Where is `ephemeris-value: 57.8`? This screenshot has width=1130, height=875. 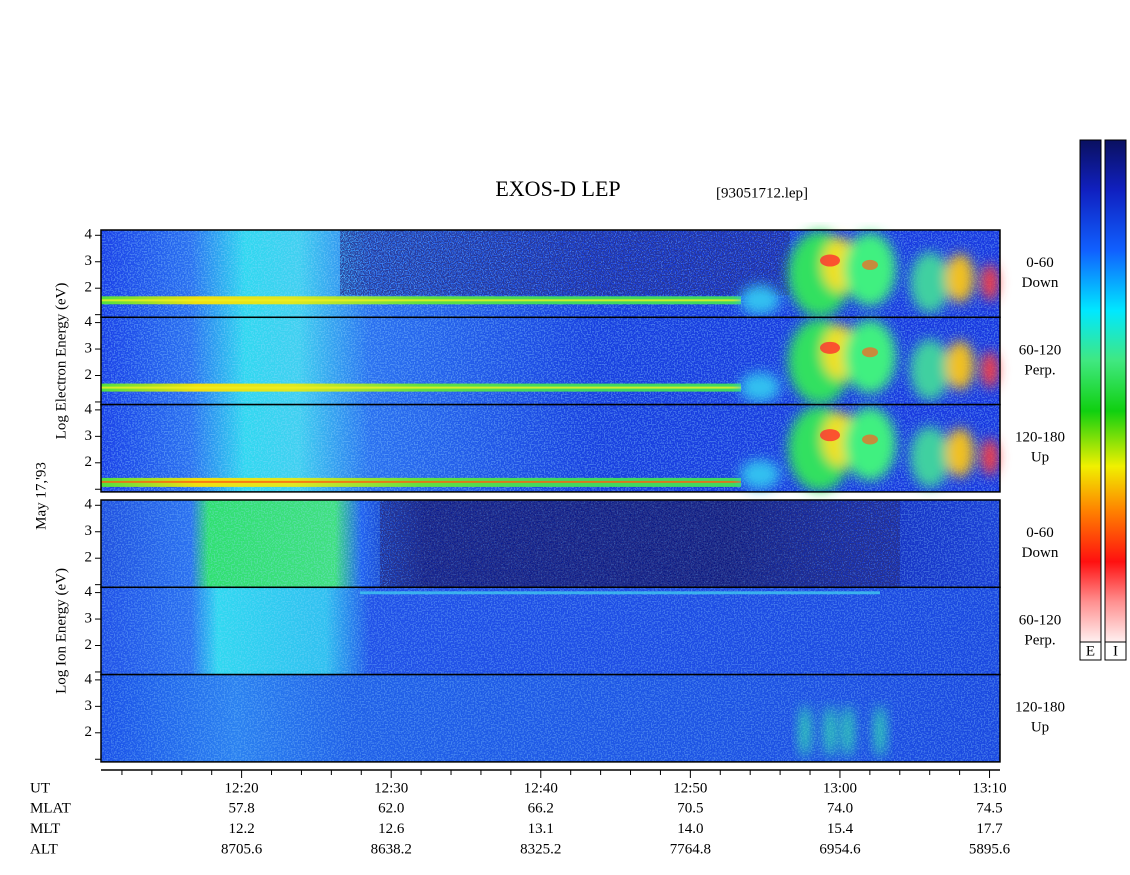 ephemeris-value: 57.8 is located at coordinates (241, 808).